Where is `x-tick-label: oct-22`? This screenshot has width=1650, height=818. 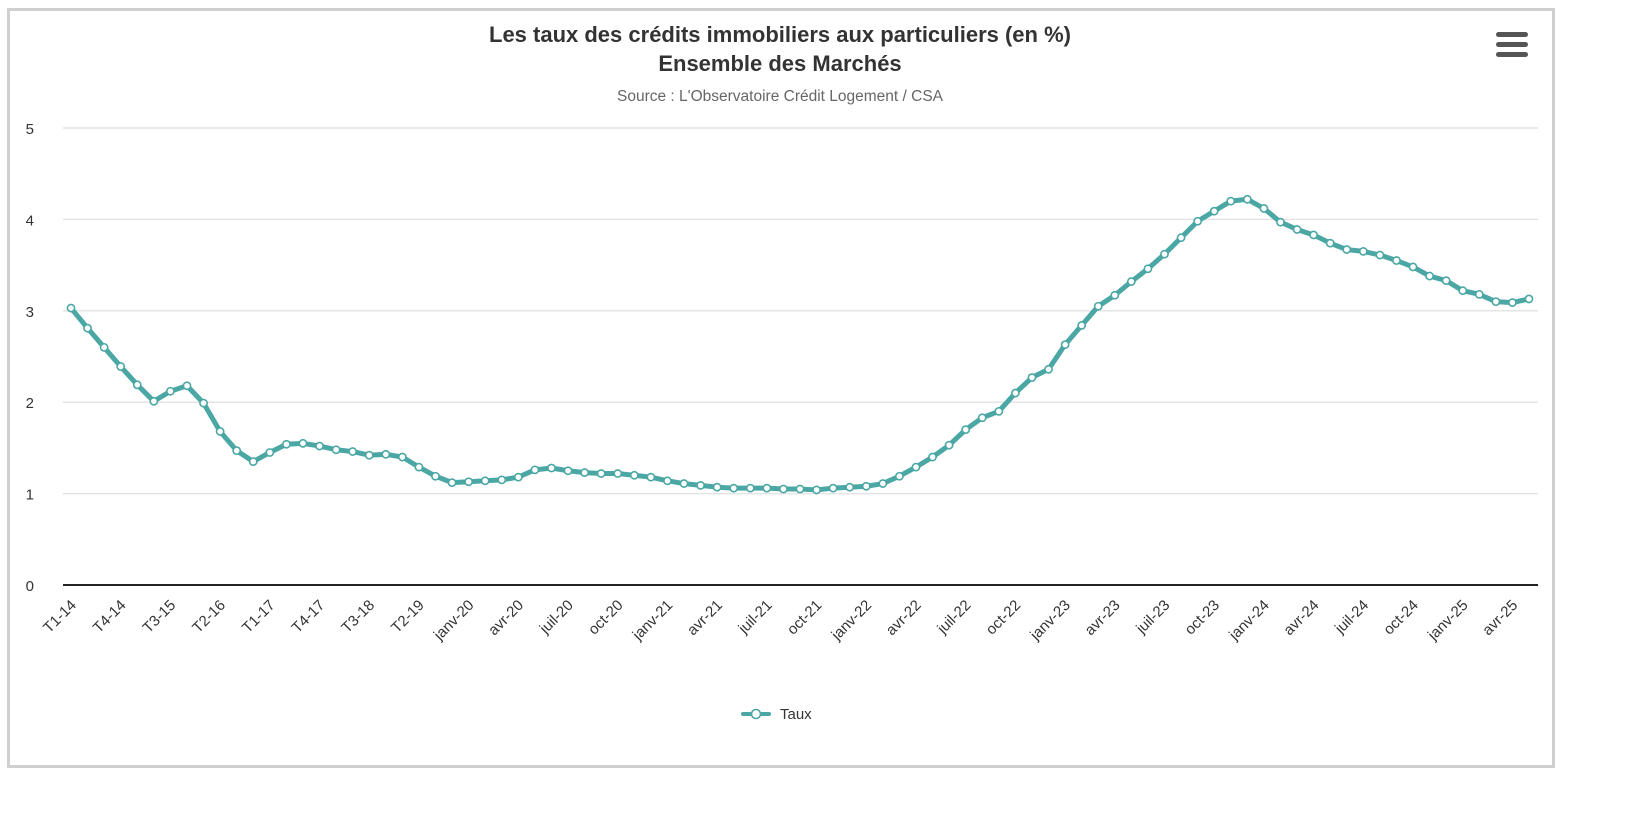 x-tick-label: oct-22 is located at coordinates (1004, 618).